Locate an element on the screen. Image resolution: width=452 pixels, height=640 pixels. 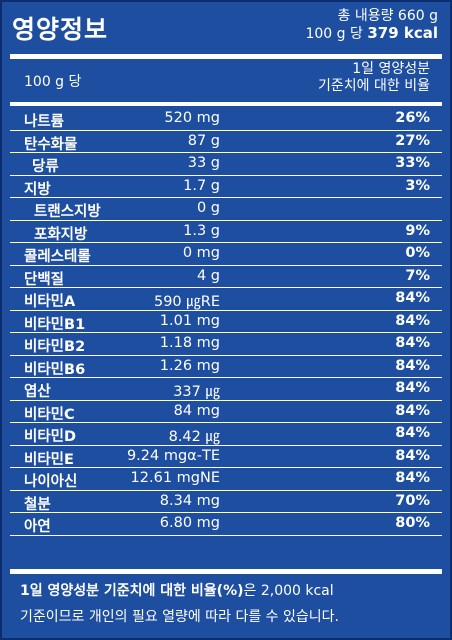
nutrient-percent: 26% is located at coordinates (412, 118).